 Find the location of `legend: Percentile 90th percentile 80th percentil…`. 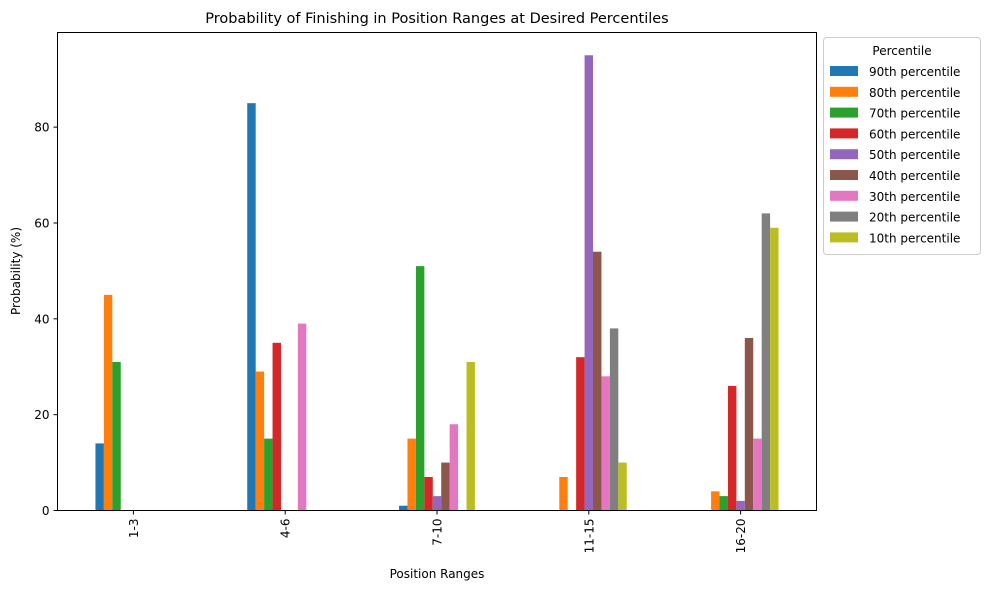

legend: Percentile 90th percentile 80th percentil… is located at coordinates (902, 146).